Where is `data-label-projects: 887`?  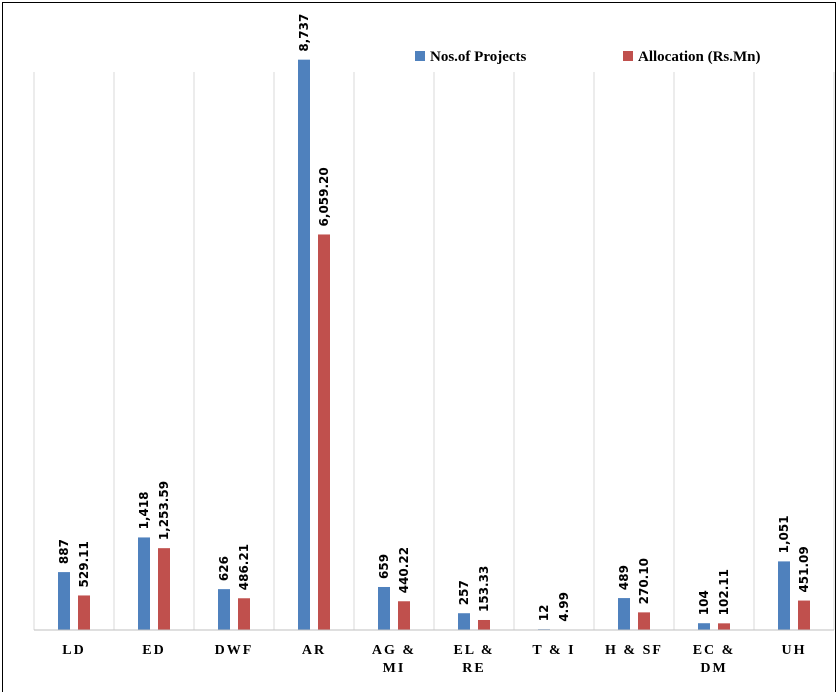 data-label-projects: 887 is located at coordinates (64, 551).